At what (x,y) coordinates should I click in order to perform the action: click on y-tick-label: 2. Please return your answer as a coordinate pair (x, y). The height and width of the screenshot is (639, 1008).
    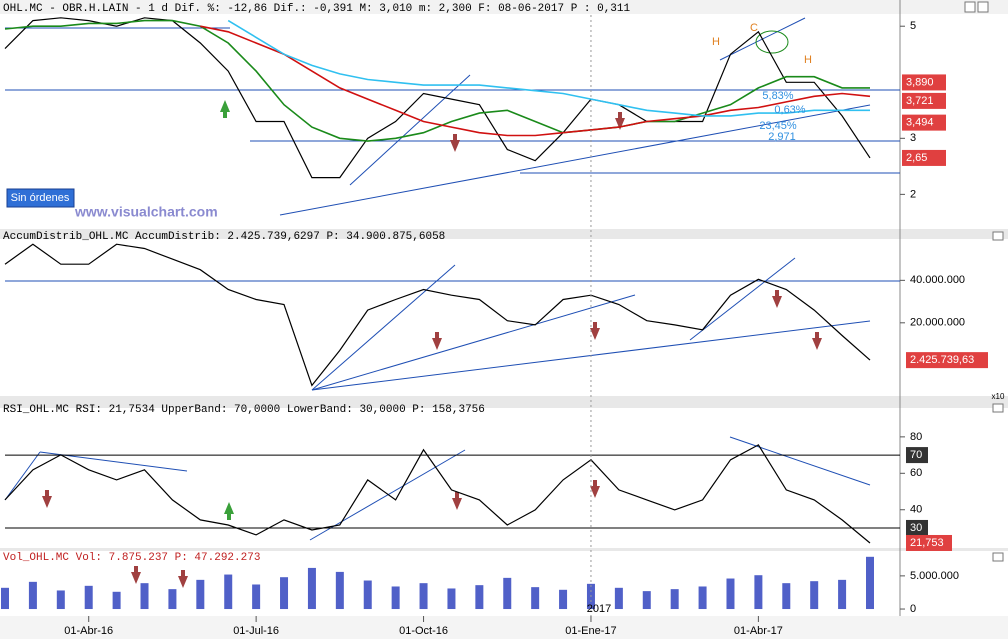
    Looking at the image, I should click on (913, 194).